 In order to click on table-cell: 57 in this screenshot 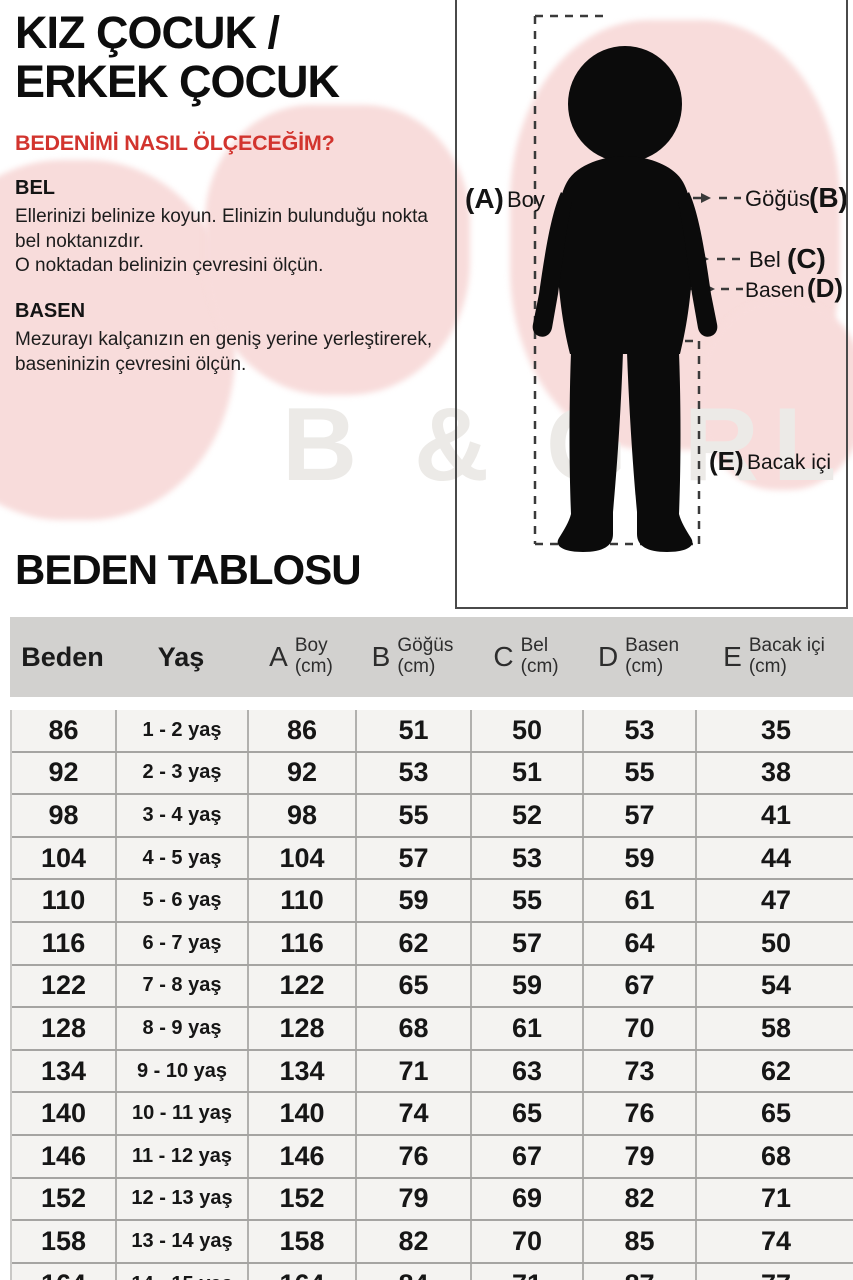, I will do `click(528, 943)`.